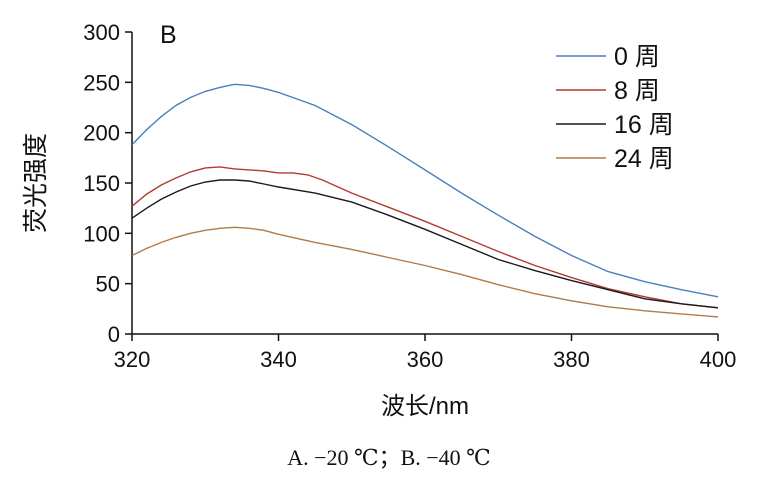  What do you see at coordinates (425, 406) in the screenshot?
I see `x-axis-label: 波长/nm` at bounding box center [425, 406].